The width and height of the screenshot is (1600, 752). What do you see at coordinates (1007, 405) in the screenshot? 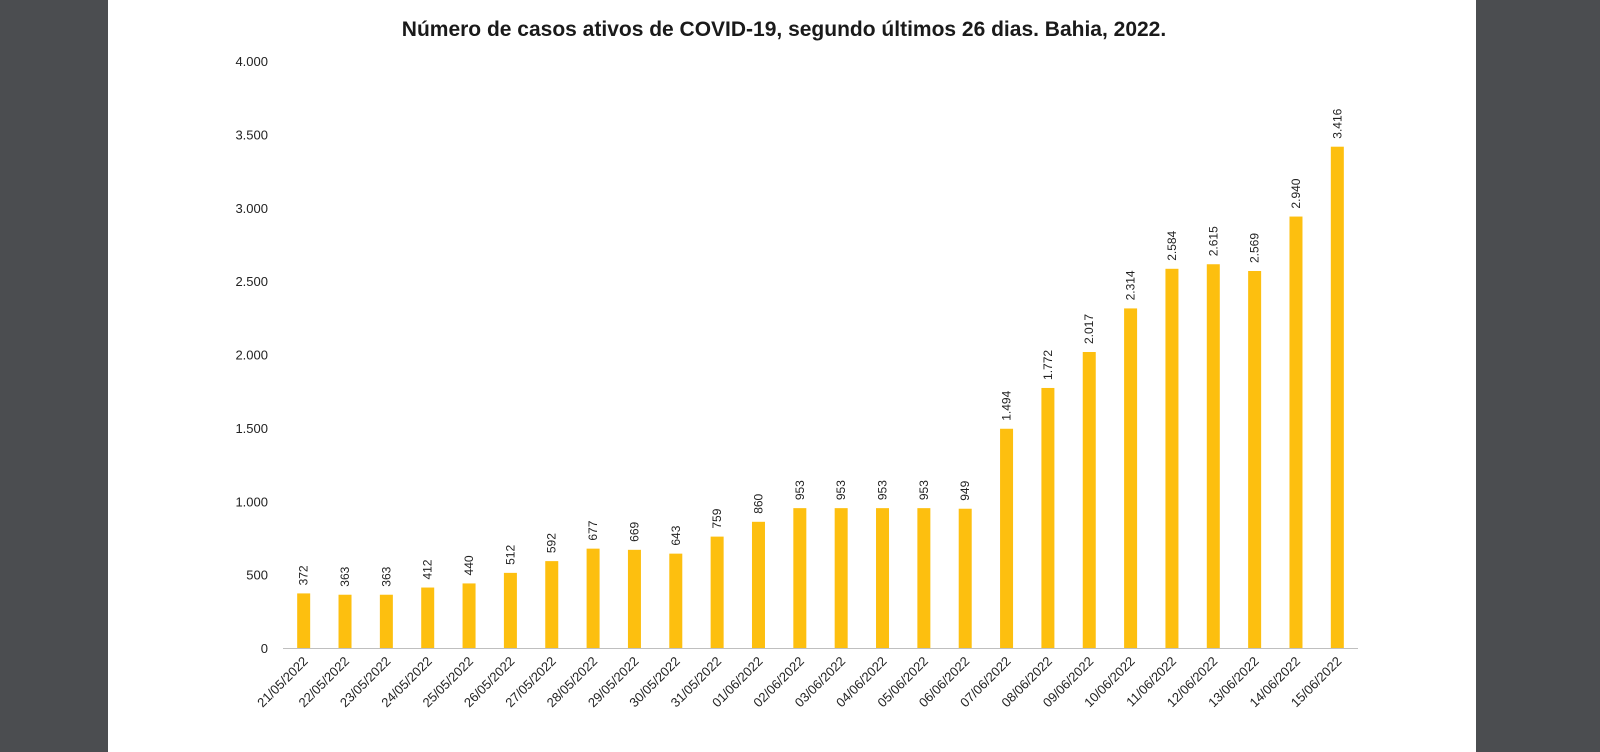
I see `data-label: 1.494` at bounding box center [1007, 405].